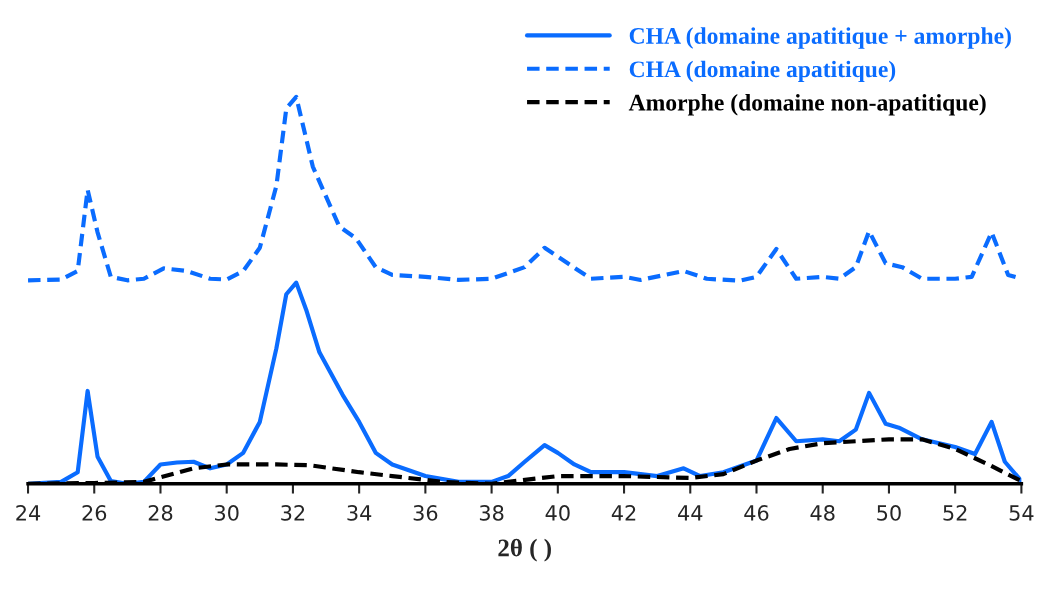  What do you see at coordinates (955, 513) in the screenshot?
I see `x-tick-label: 52` at bounding box center [955, 513].